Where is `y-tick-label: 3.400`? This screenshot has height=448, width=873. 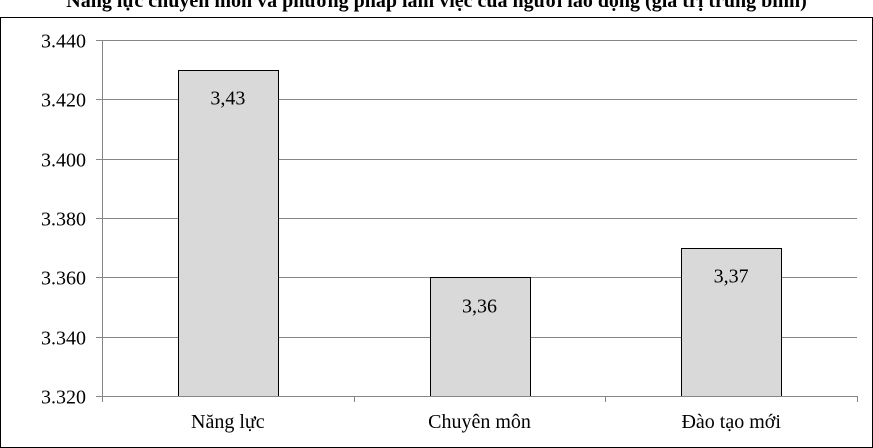 y-tick-label: 3.400 is located at coordinates (63, 161).